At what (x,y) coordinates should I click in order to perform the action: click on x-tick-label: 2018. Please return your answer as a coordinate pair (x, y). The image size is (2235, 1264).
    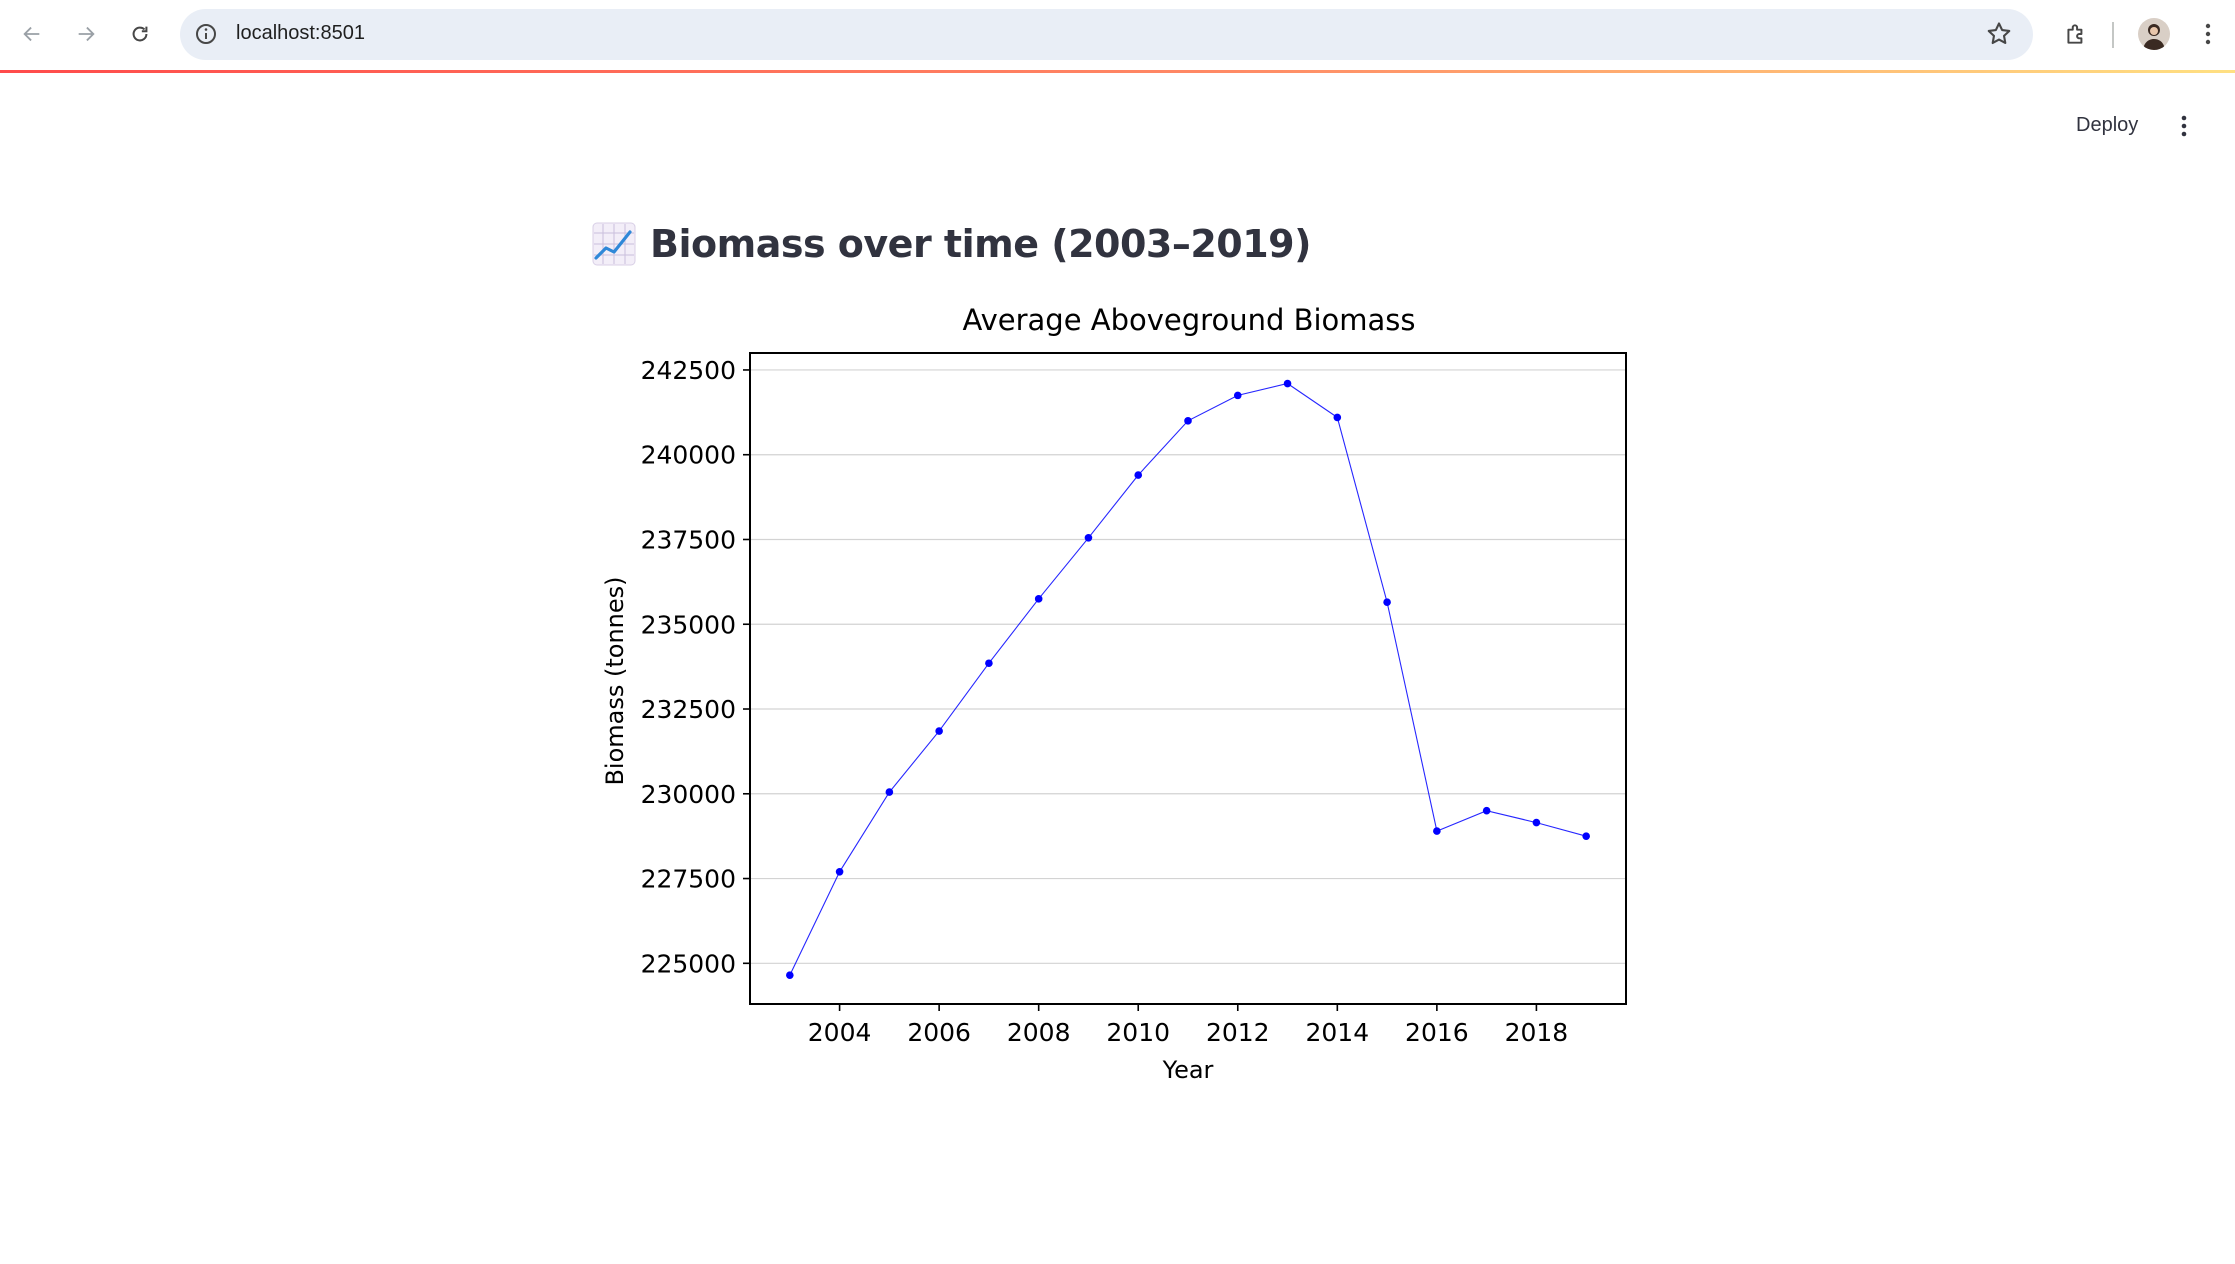
    Looking at the image, I should click on (1537, 1032).